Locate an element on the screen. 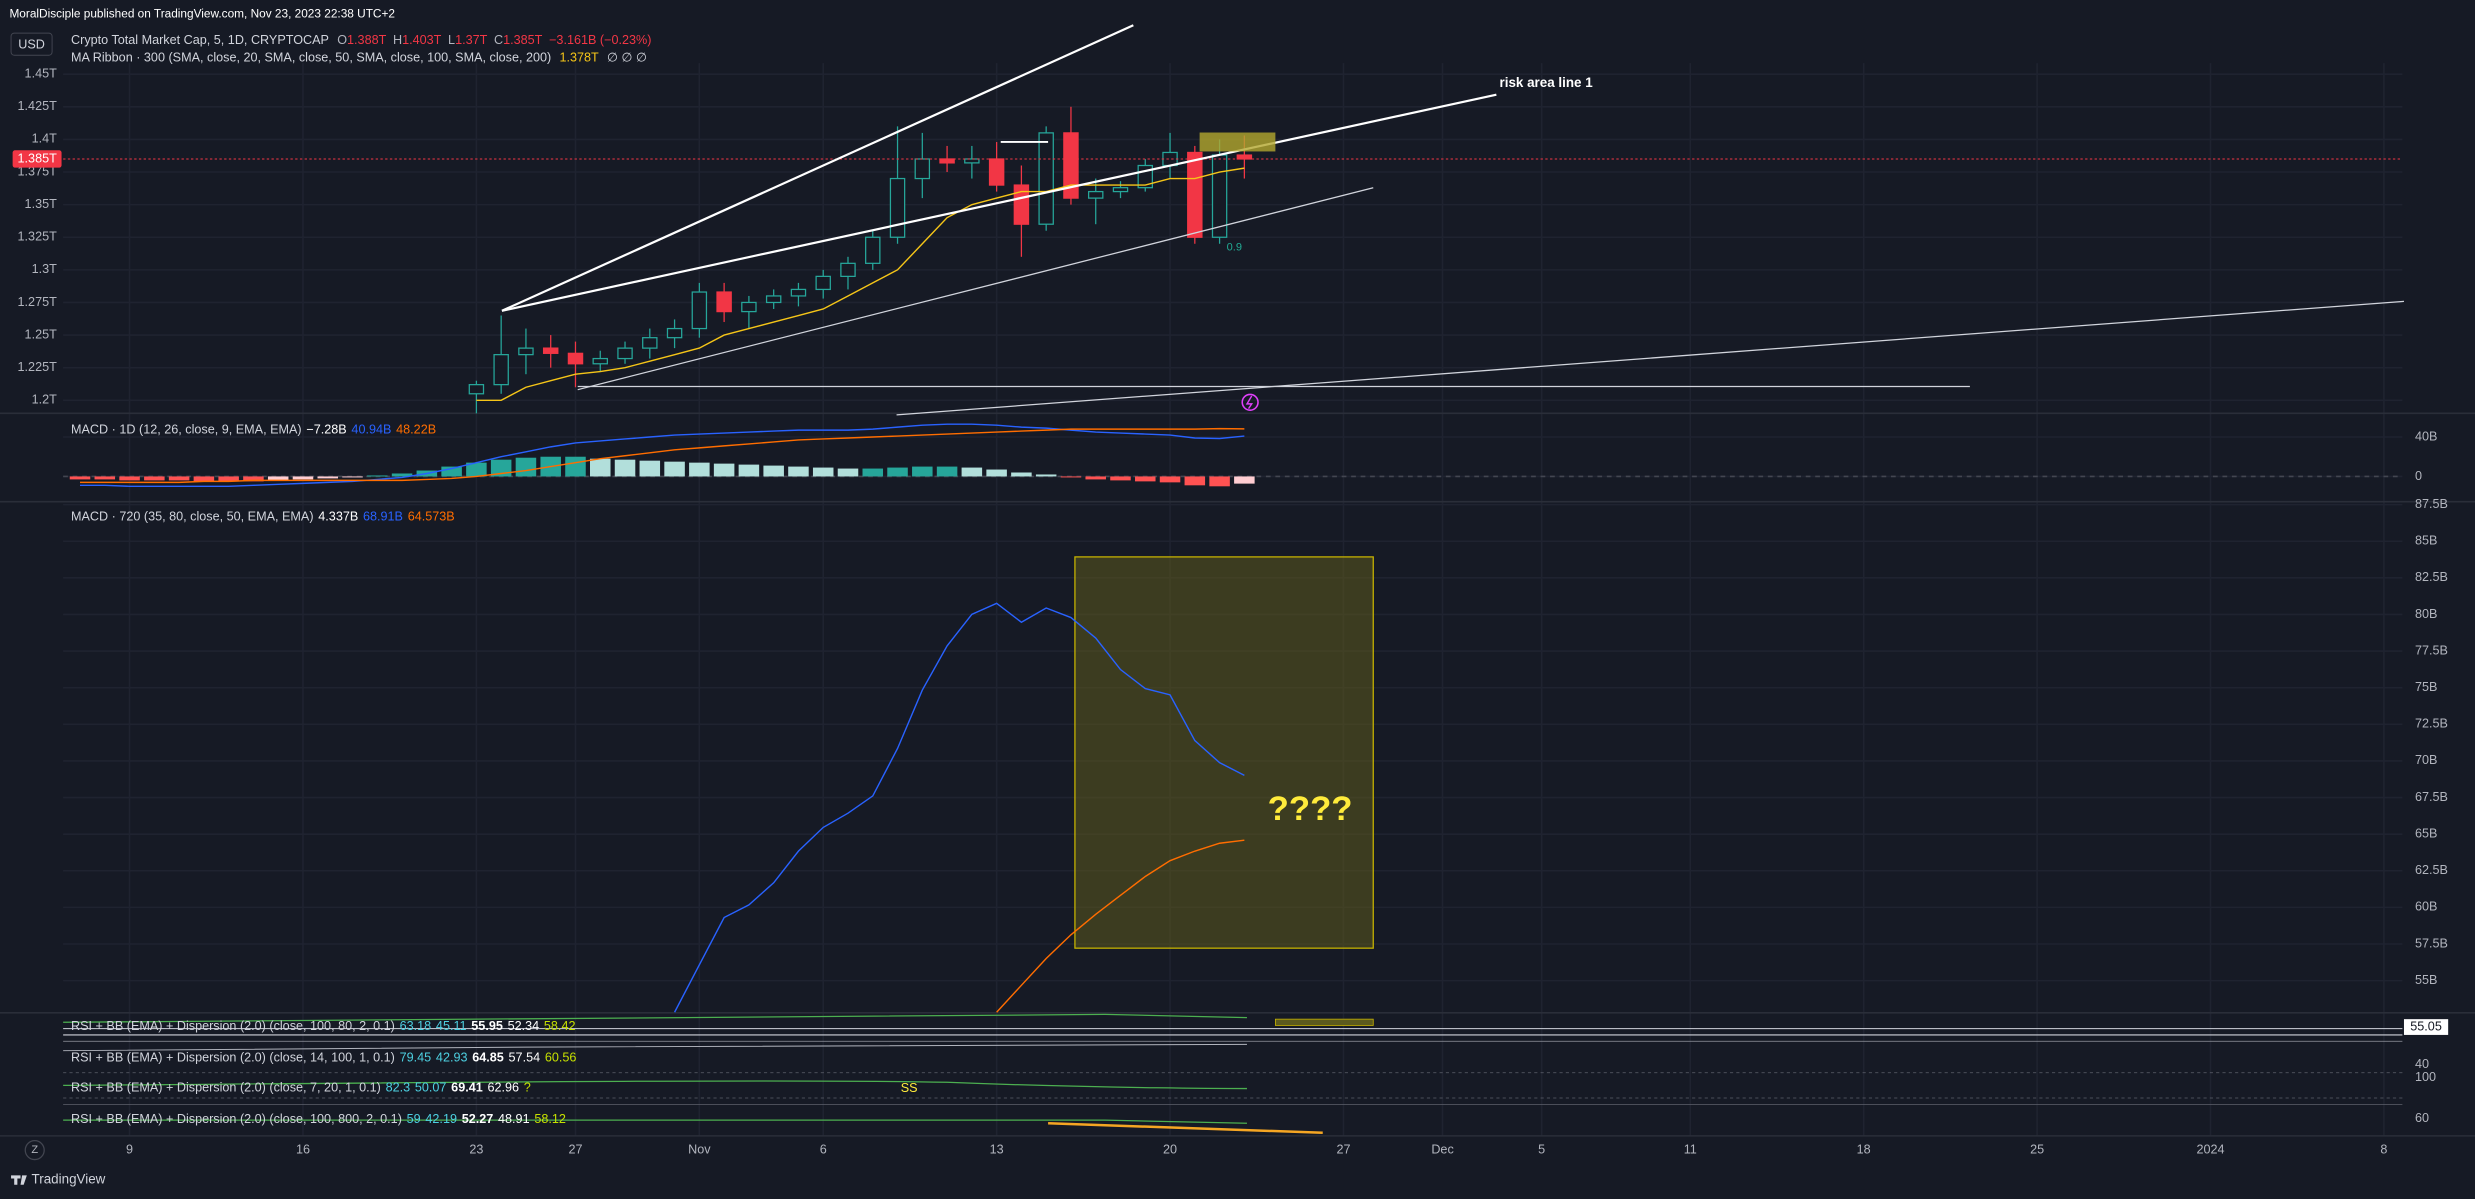  y-tick-label: 57.5B is located at coordinates (2431, 943).